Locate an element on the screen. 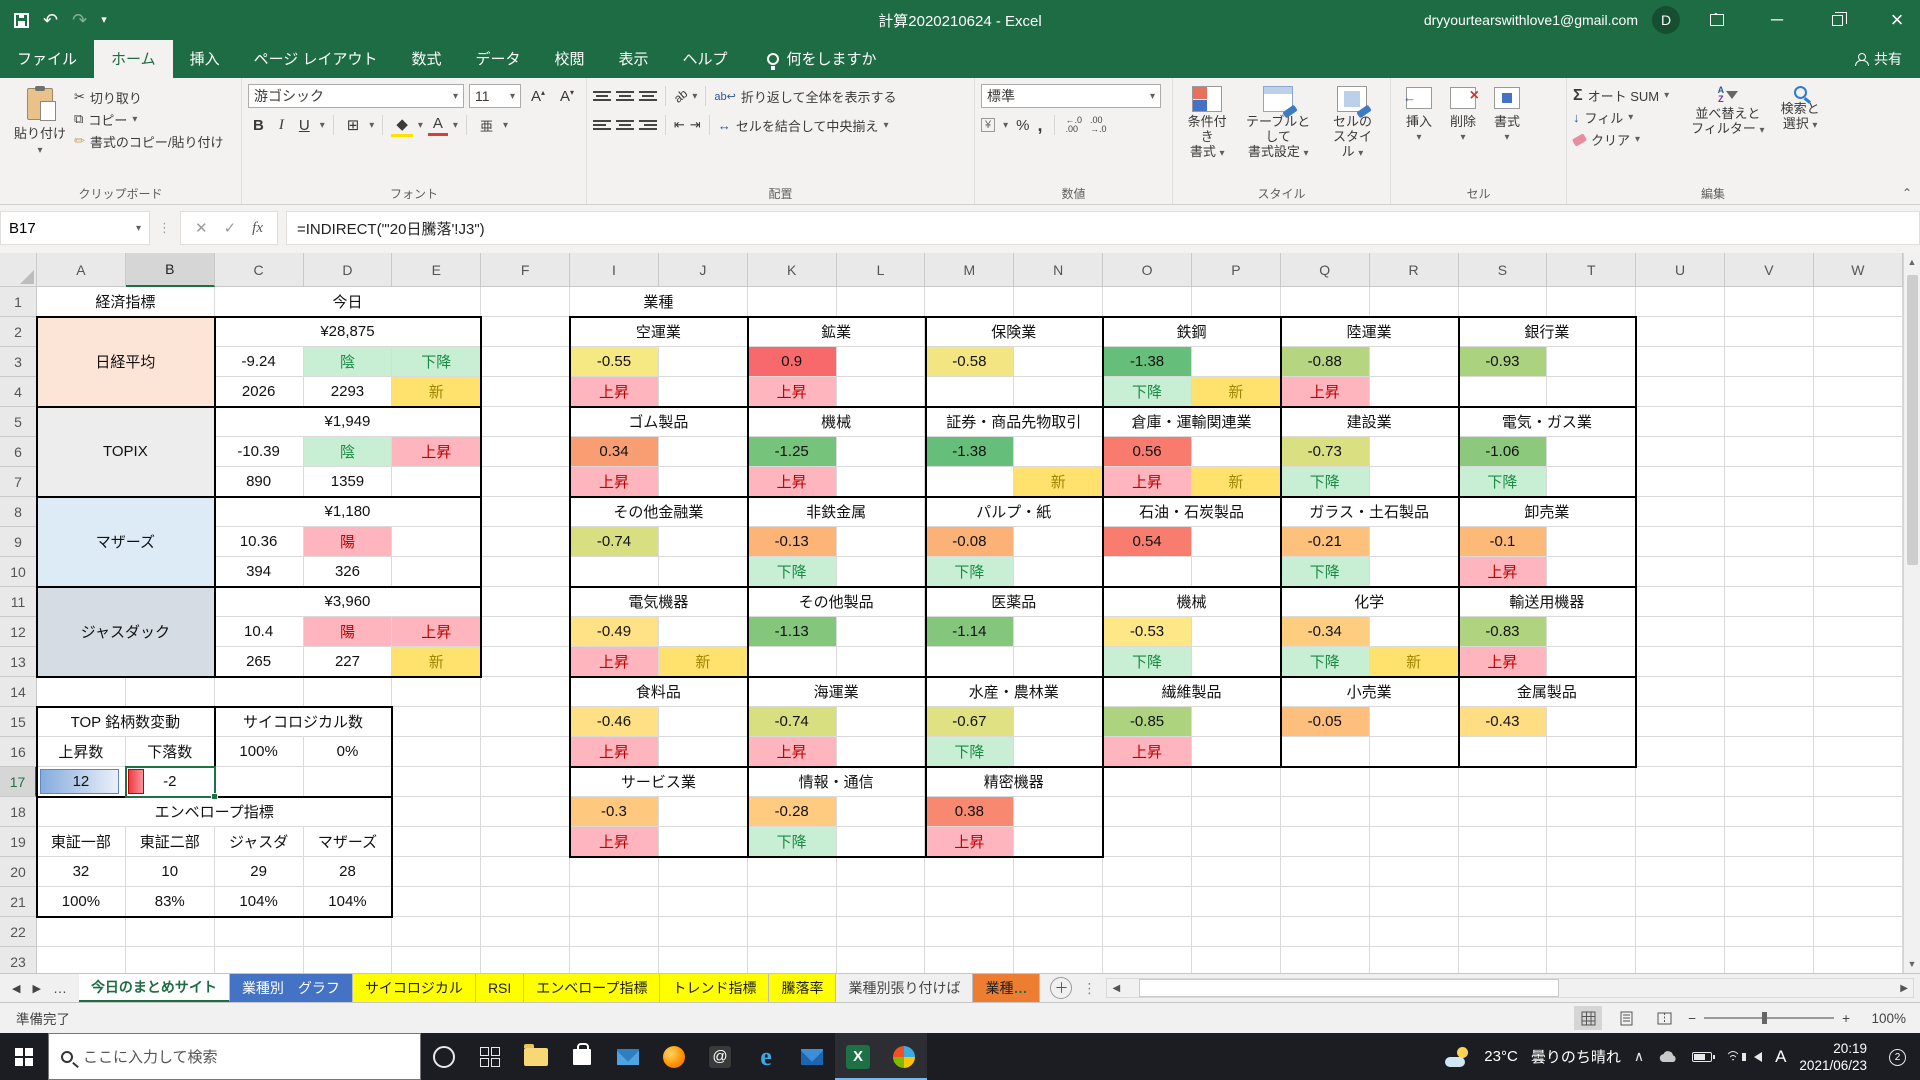  cell-T13 is located at coordinates (1592, 662).